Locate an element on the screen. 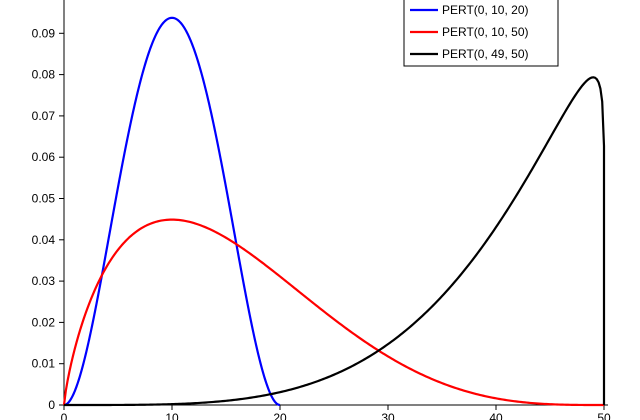 The width and height of the screenshot is (640, 420). x-tick-label: 50 is located at coordinates (604, 415).